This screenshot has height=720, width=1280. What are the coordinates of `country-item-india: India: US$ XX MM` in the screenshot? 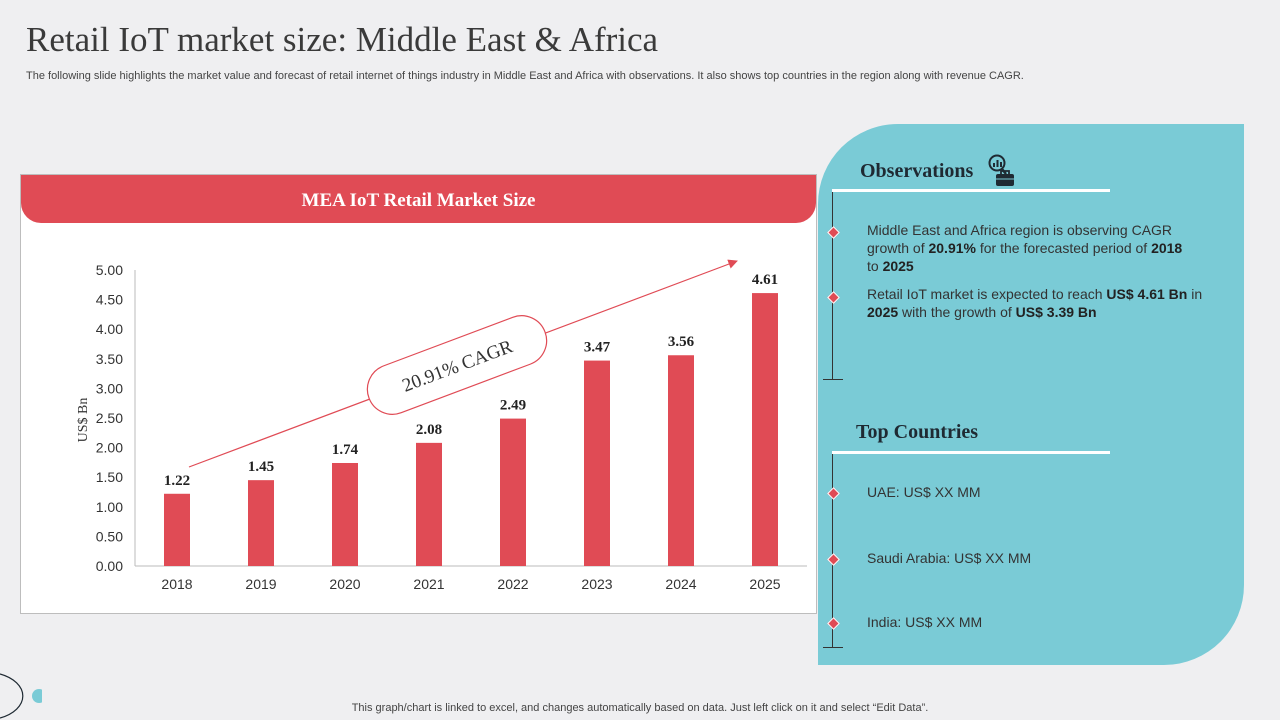 It's located at (925, 622).